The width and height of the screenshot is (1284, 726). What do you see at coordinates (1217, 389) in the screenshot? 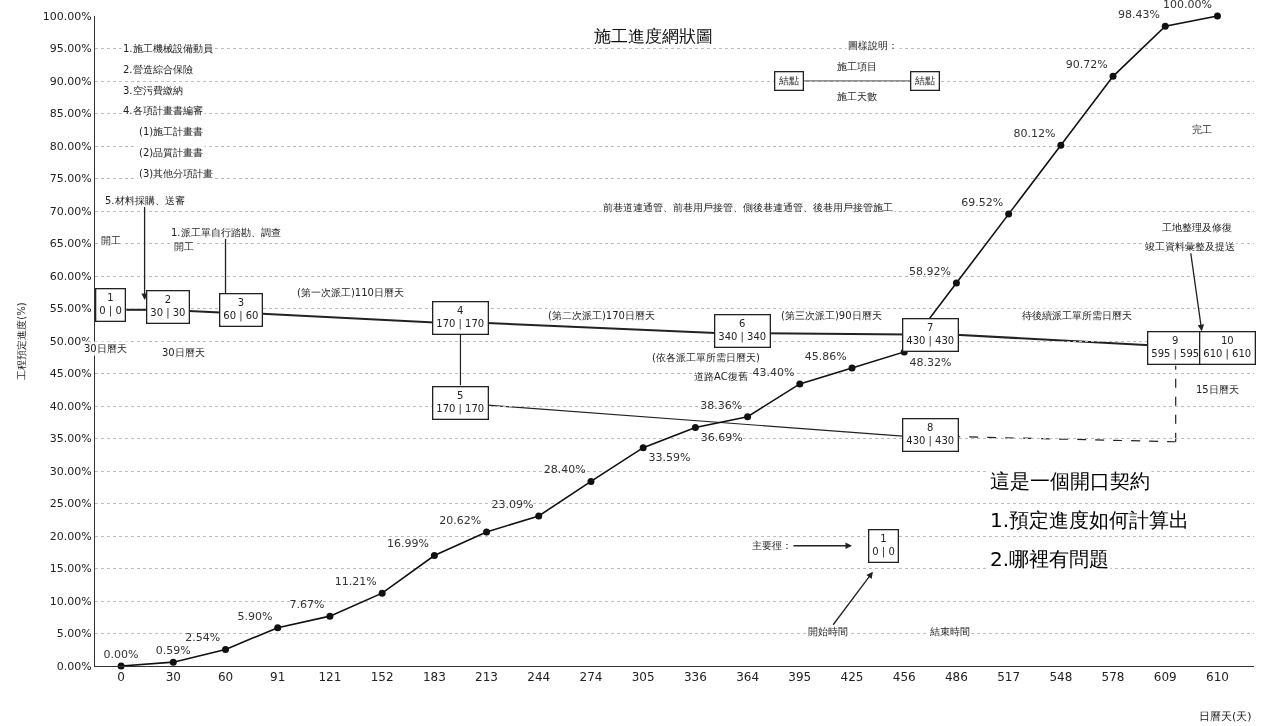
I see `annotation: 15日曆天` at bounding box center [1217, 389].